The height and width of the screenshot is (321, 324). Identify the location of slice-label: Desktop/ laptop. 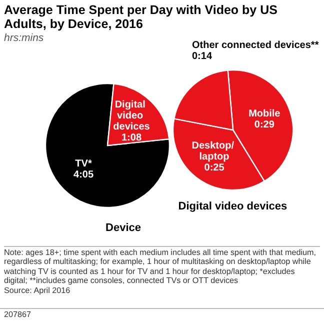
(214, 151).